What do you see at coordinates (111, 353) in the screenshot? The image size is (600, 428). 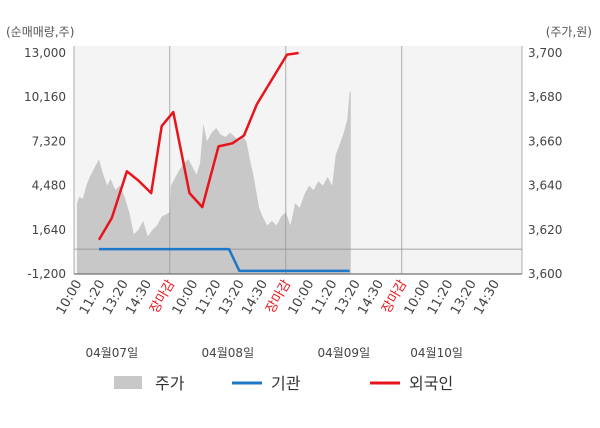 I see `day-label: 04월07일` at bounding box center [111, 353].